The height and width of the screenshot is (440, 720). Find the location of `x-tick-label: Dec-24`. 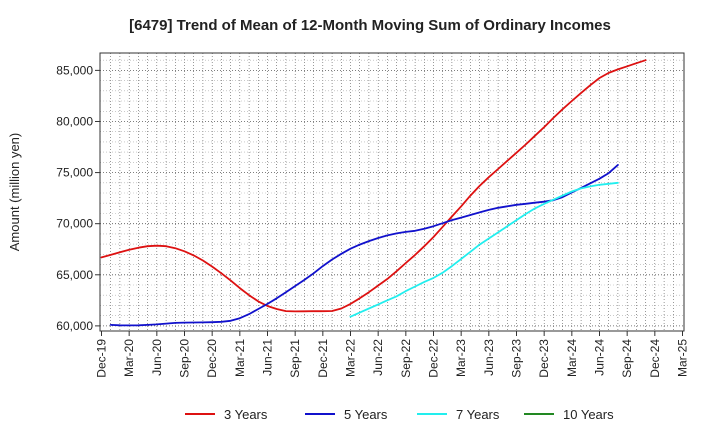

x-tick-label: Dec-24 is located at coordinates (655, 358).